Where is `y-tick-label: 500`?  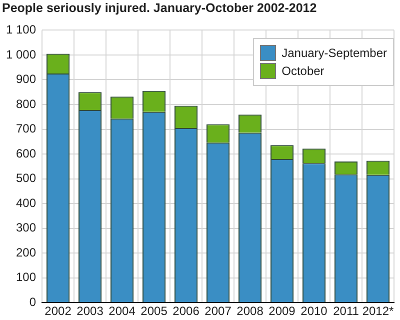
y-tick-label: 500 is located at coordinates (26, 178).